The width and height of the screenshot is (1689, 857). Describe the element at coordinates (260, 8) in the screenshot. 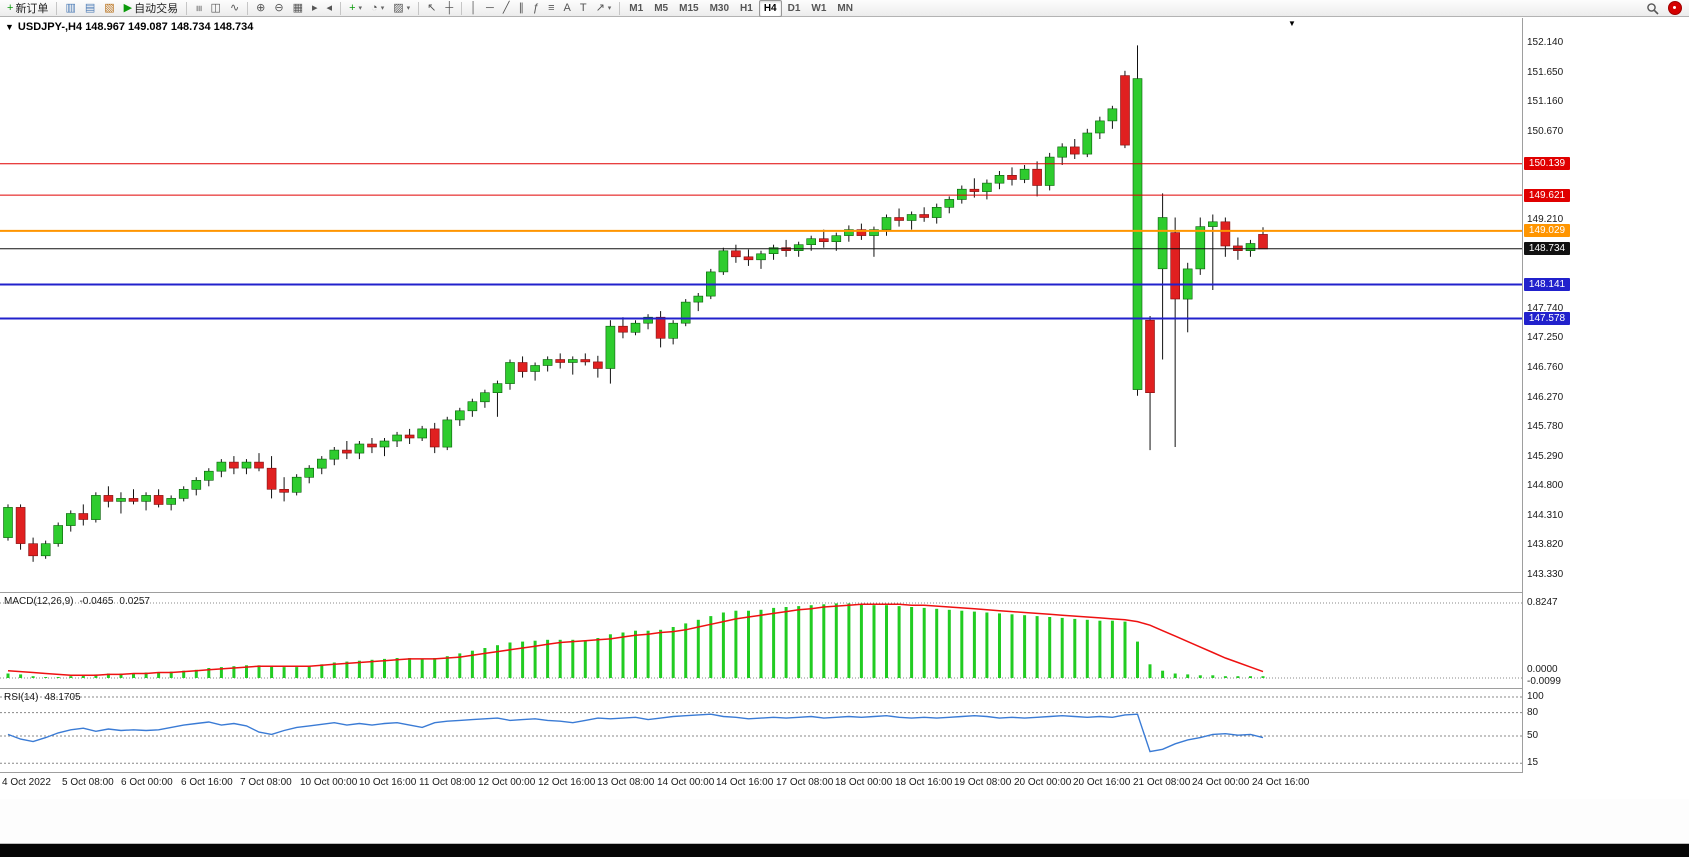

I see `zoom-in-button: ⊕` at that location.